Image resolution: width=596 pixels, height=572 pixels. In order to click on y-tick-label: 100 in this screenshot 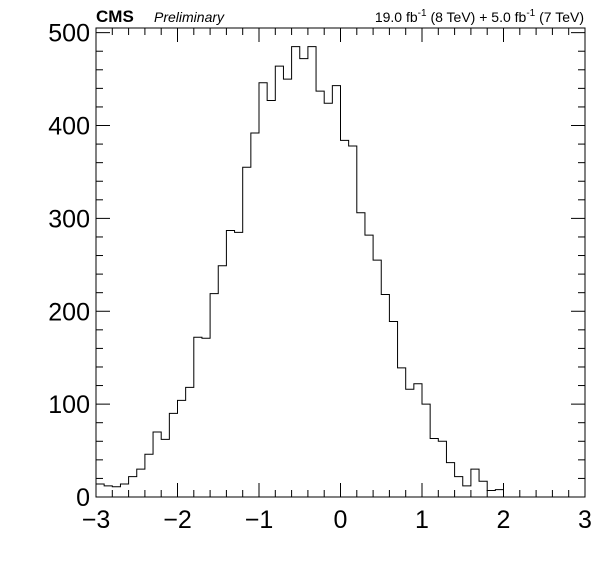, I will do `click(69, 405)`.